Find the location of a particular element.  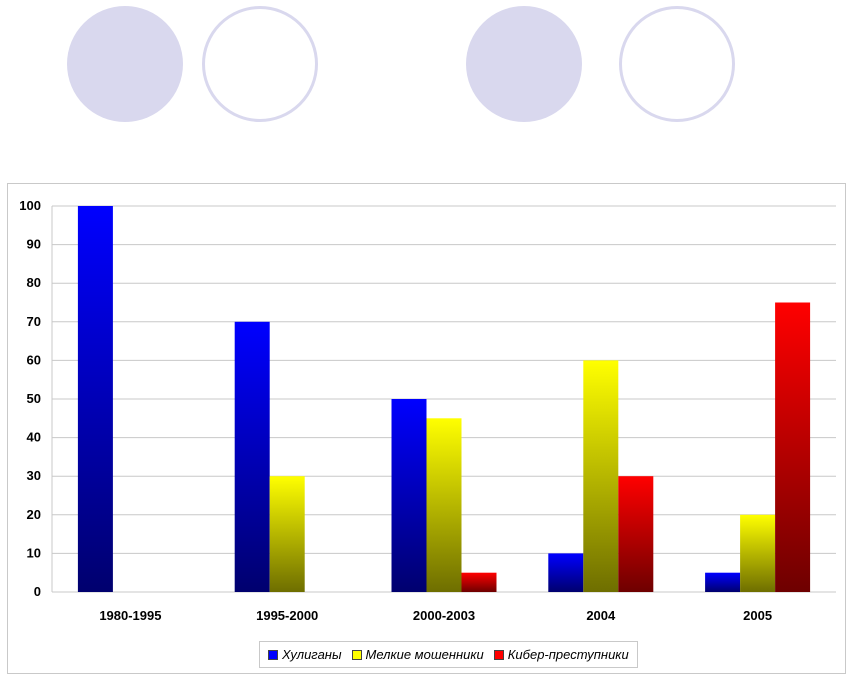

y-axis: 0 10 20 30 40 50 60 70 80 90 100 is located at coordinates (36, 398).